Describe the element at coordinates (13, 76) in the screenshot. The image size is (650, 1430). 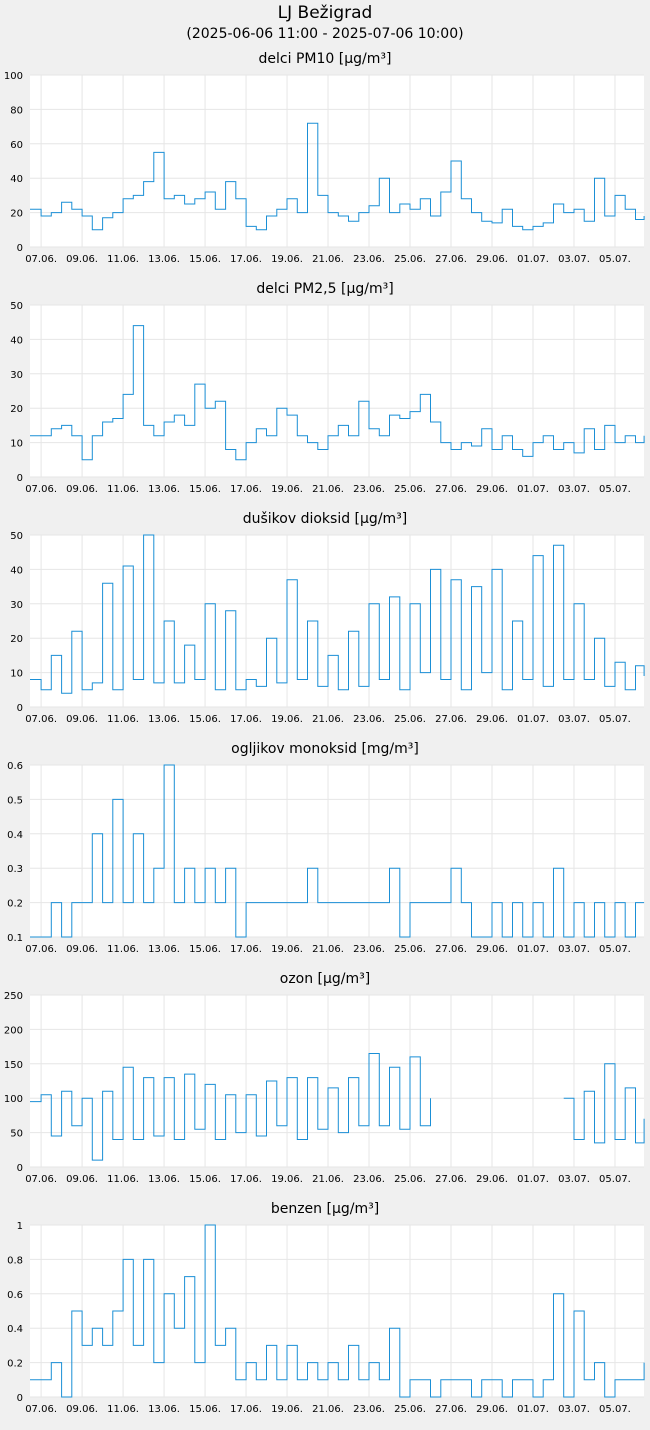
I see `y-tick-label: 100` at that location.